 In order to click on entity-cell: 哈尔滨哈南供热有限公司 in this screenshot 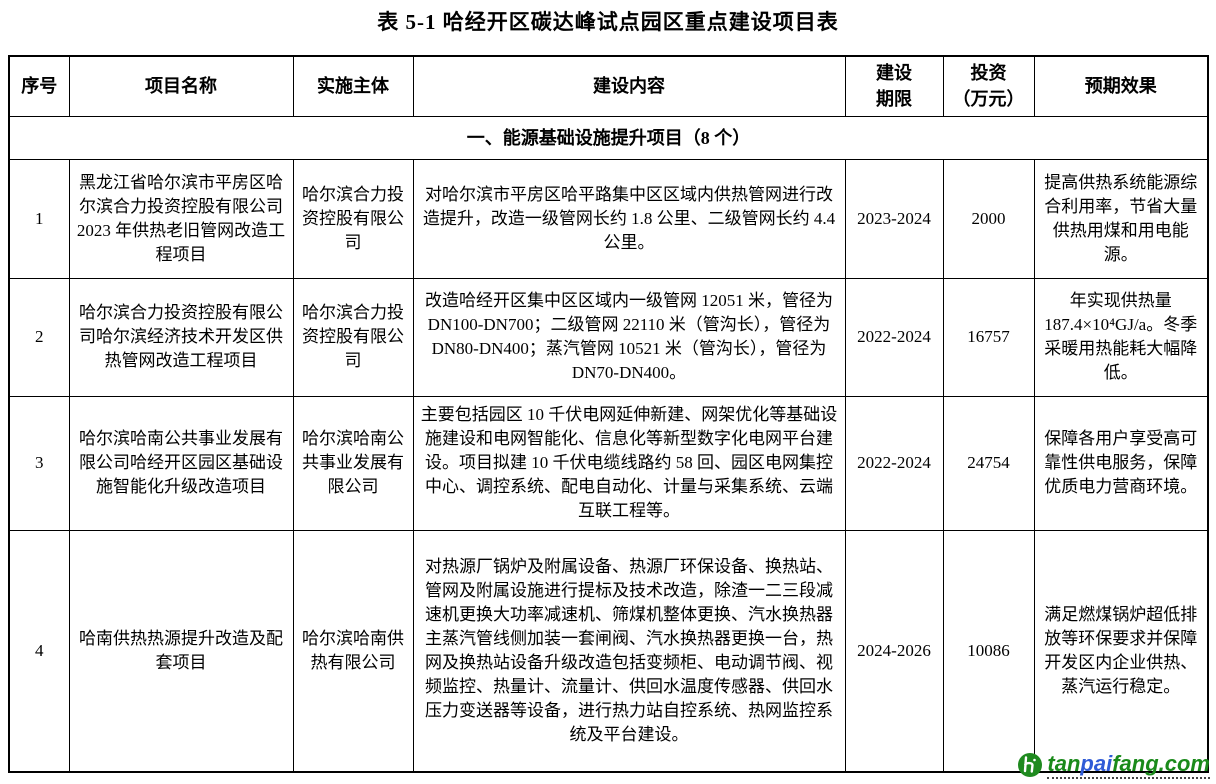, I will do `click(353, 651)`.